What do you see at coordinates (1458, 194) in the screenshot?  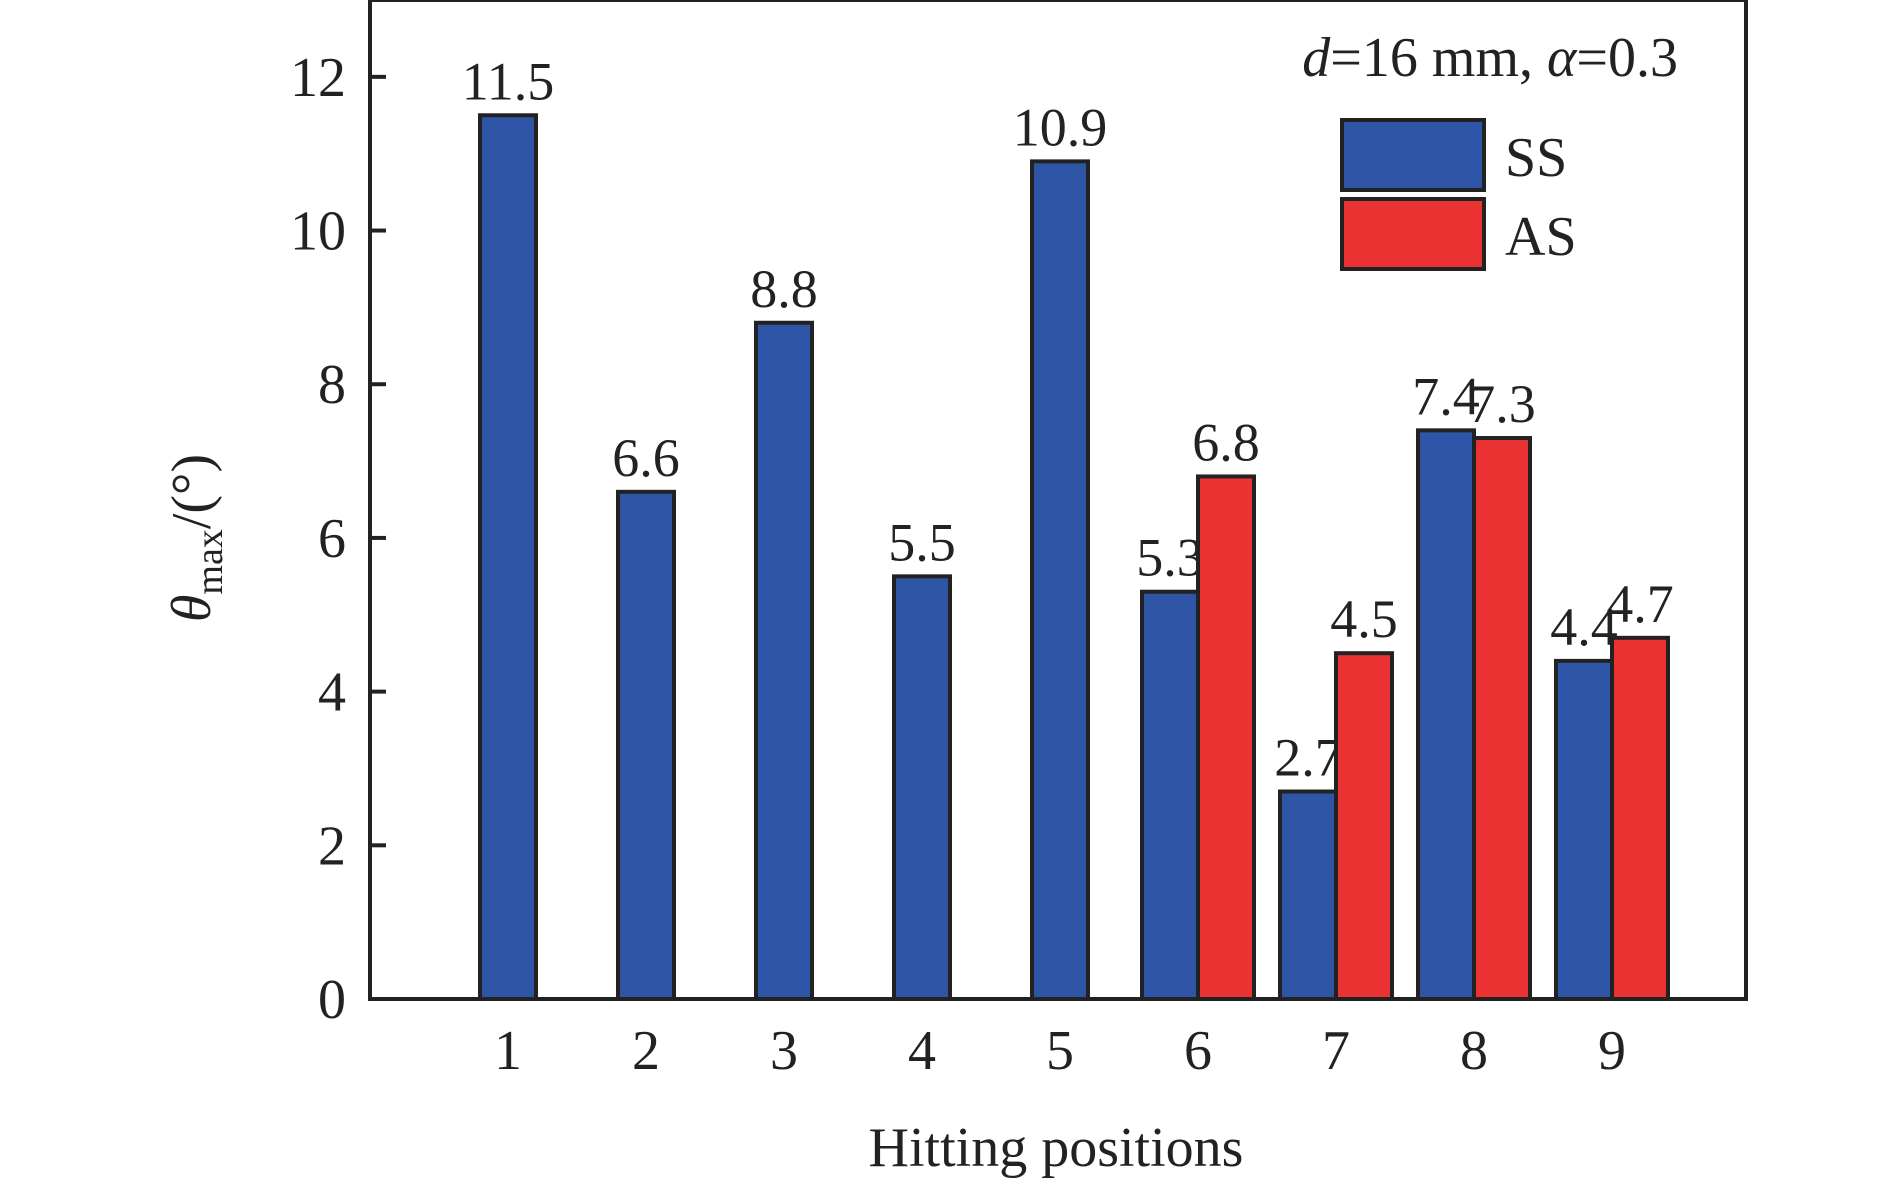 I see `legend: SS AS` at bounding box center [1458, 194].